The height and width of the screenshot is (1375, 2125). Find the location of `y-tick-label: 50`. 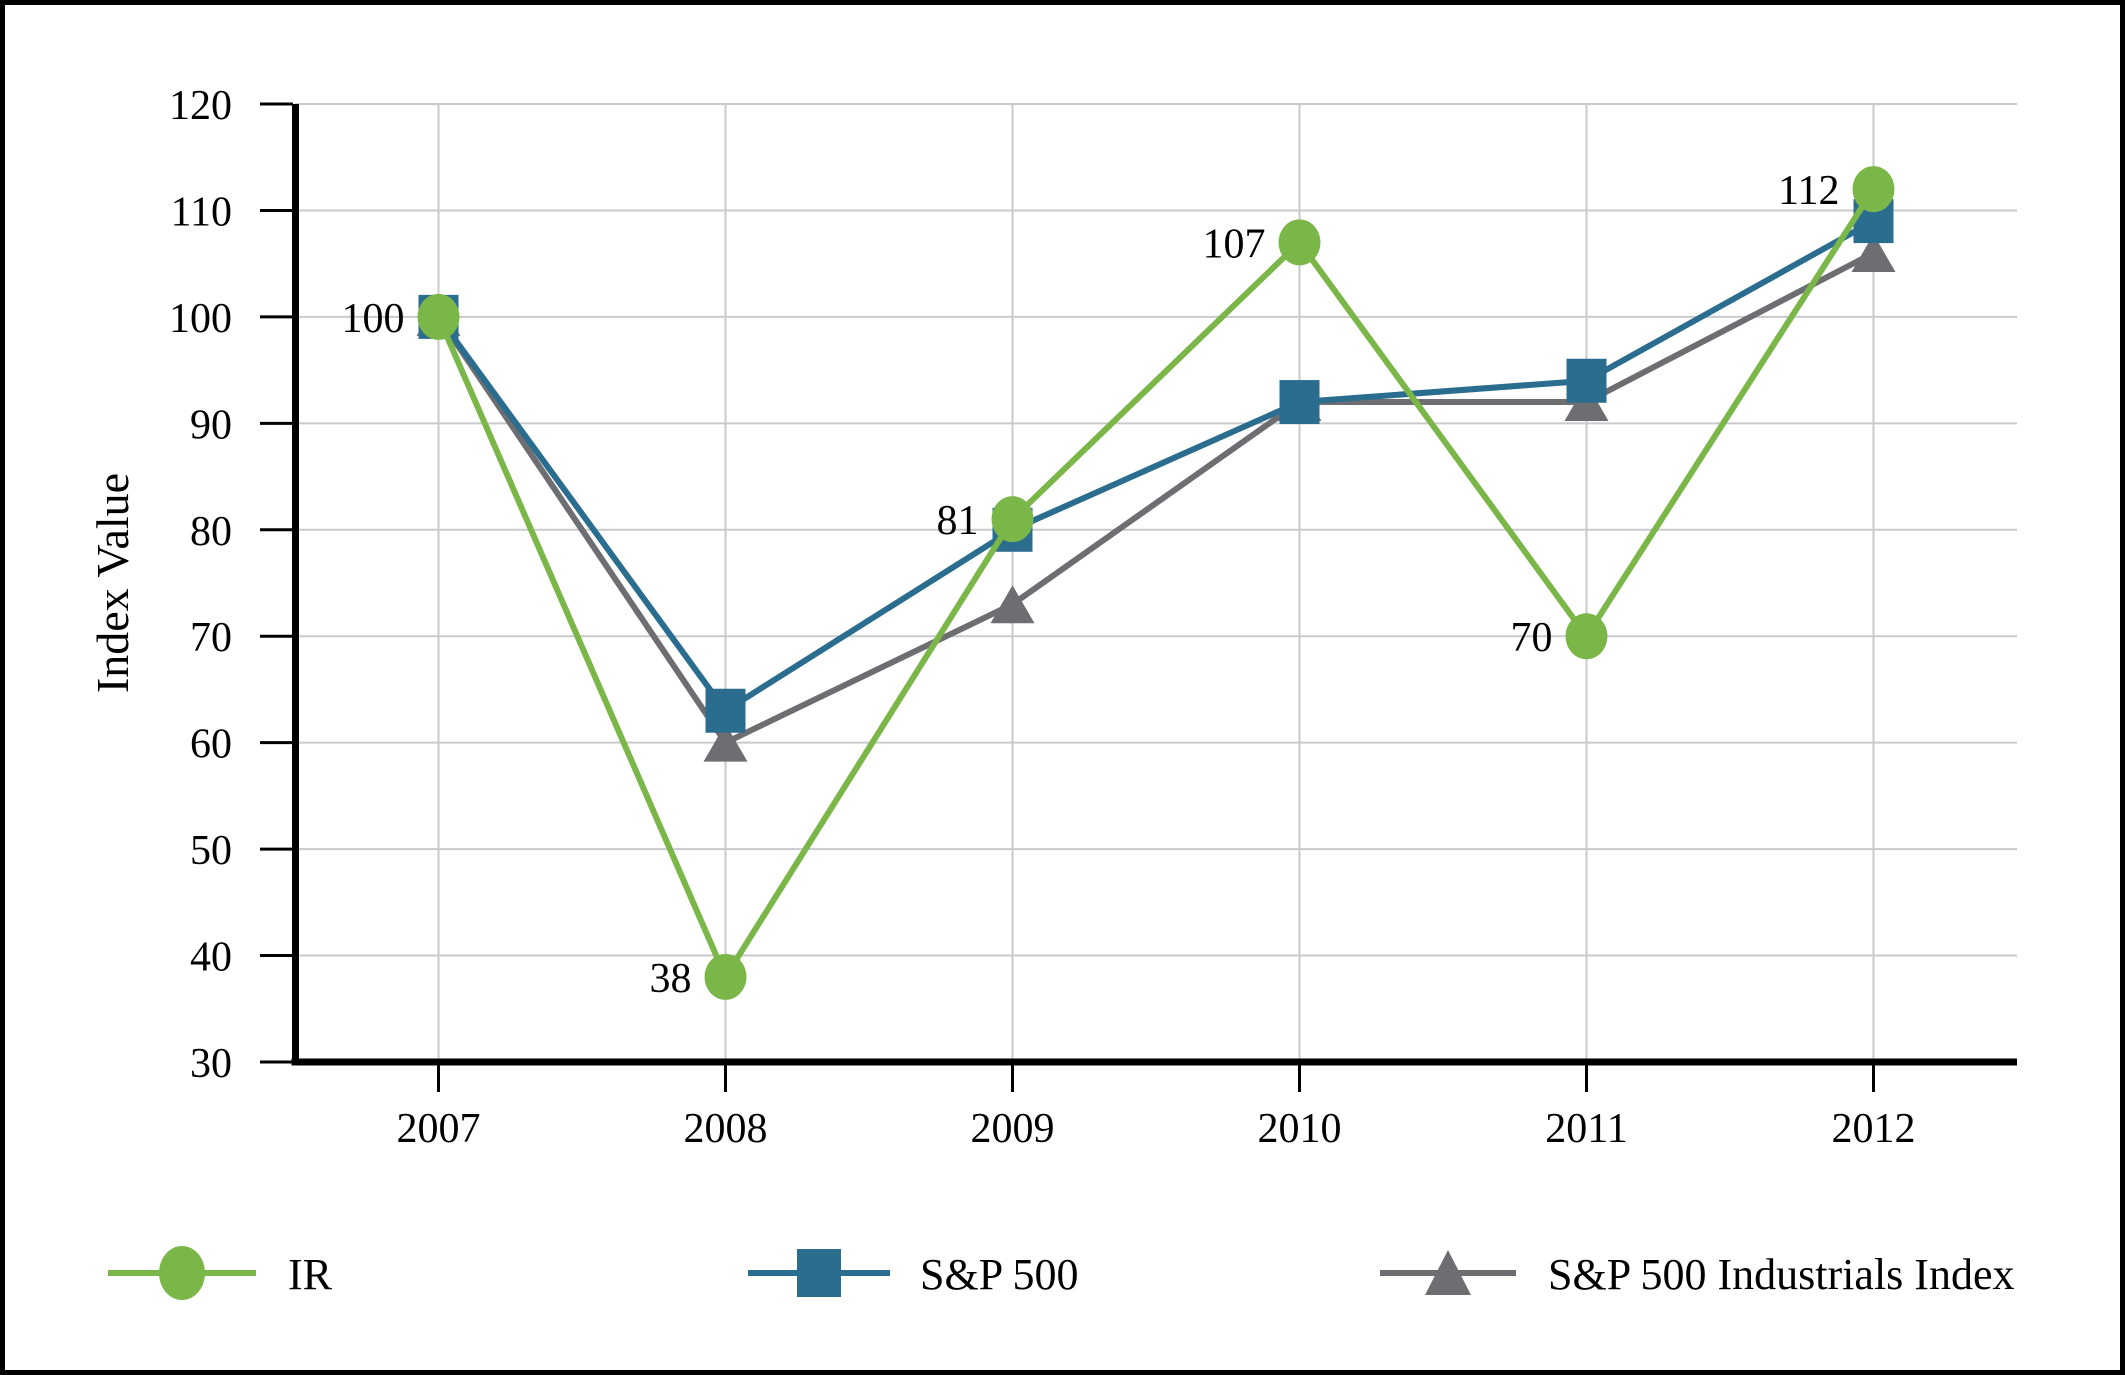

y-tick-label: 50 is located at coordinates (211, 851).